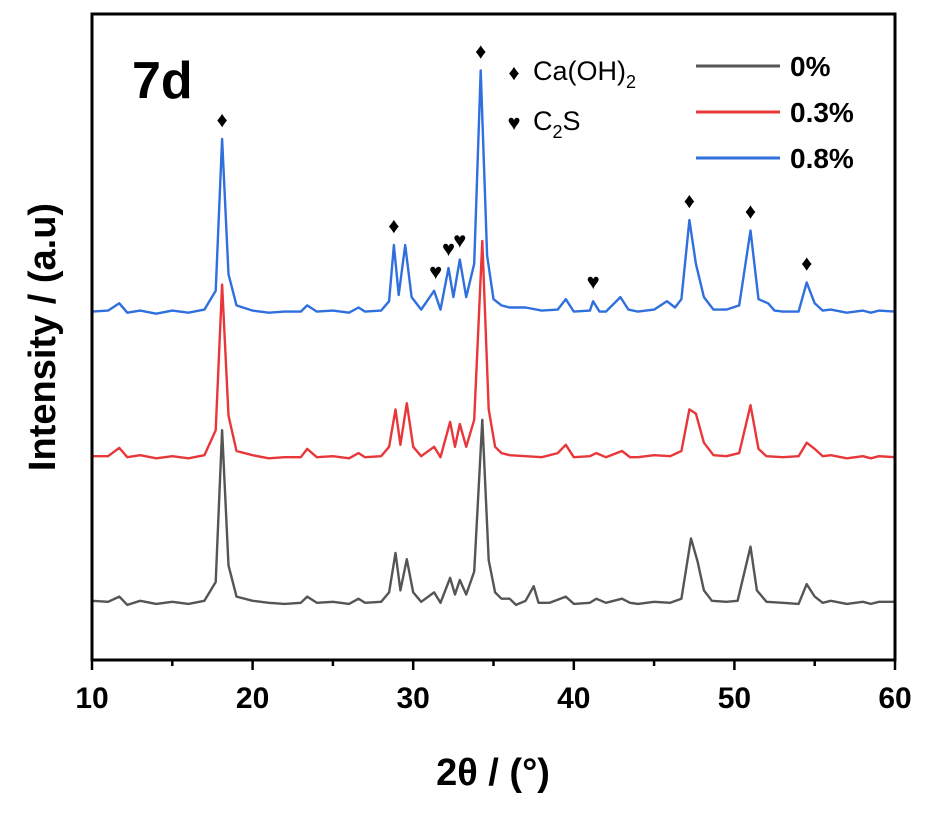 This screenshot has height=813, width=929. Describe the element at coordinates (413, 698) in the screenshot. I see `x-tick-label-30: 30` at that location.